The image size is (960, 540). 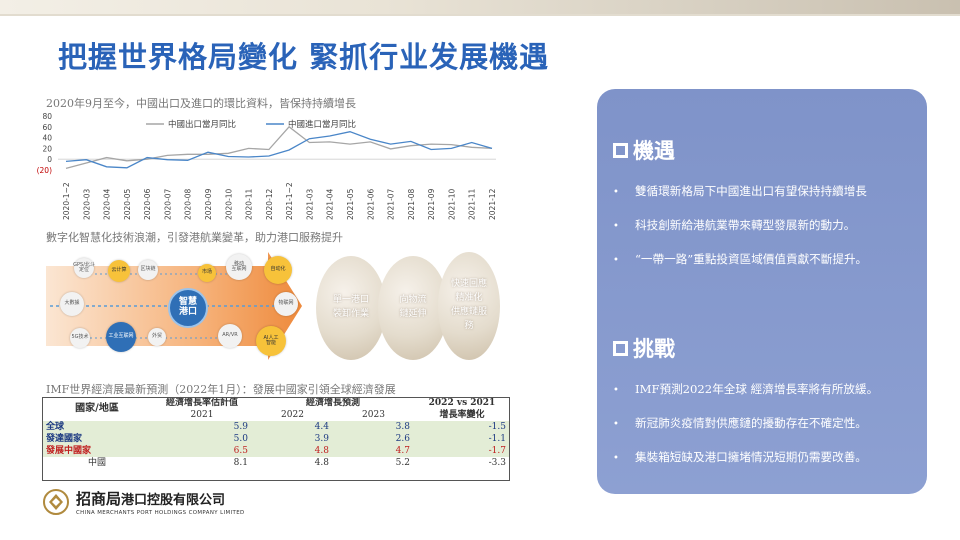 What do you see at coordinates (188, 204) in the screenshot?
I see `x-tick-label: 2020-08` at bounding box center [188, 204].